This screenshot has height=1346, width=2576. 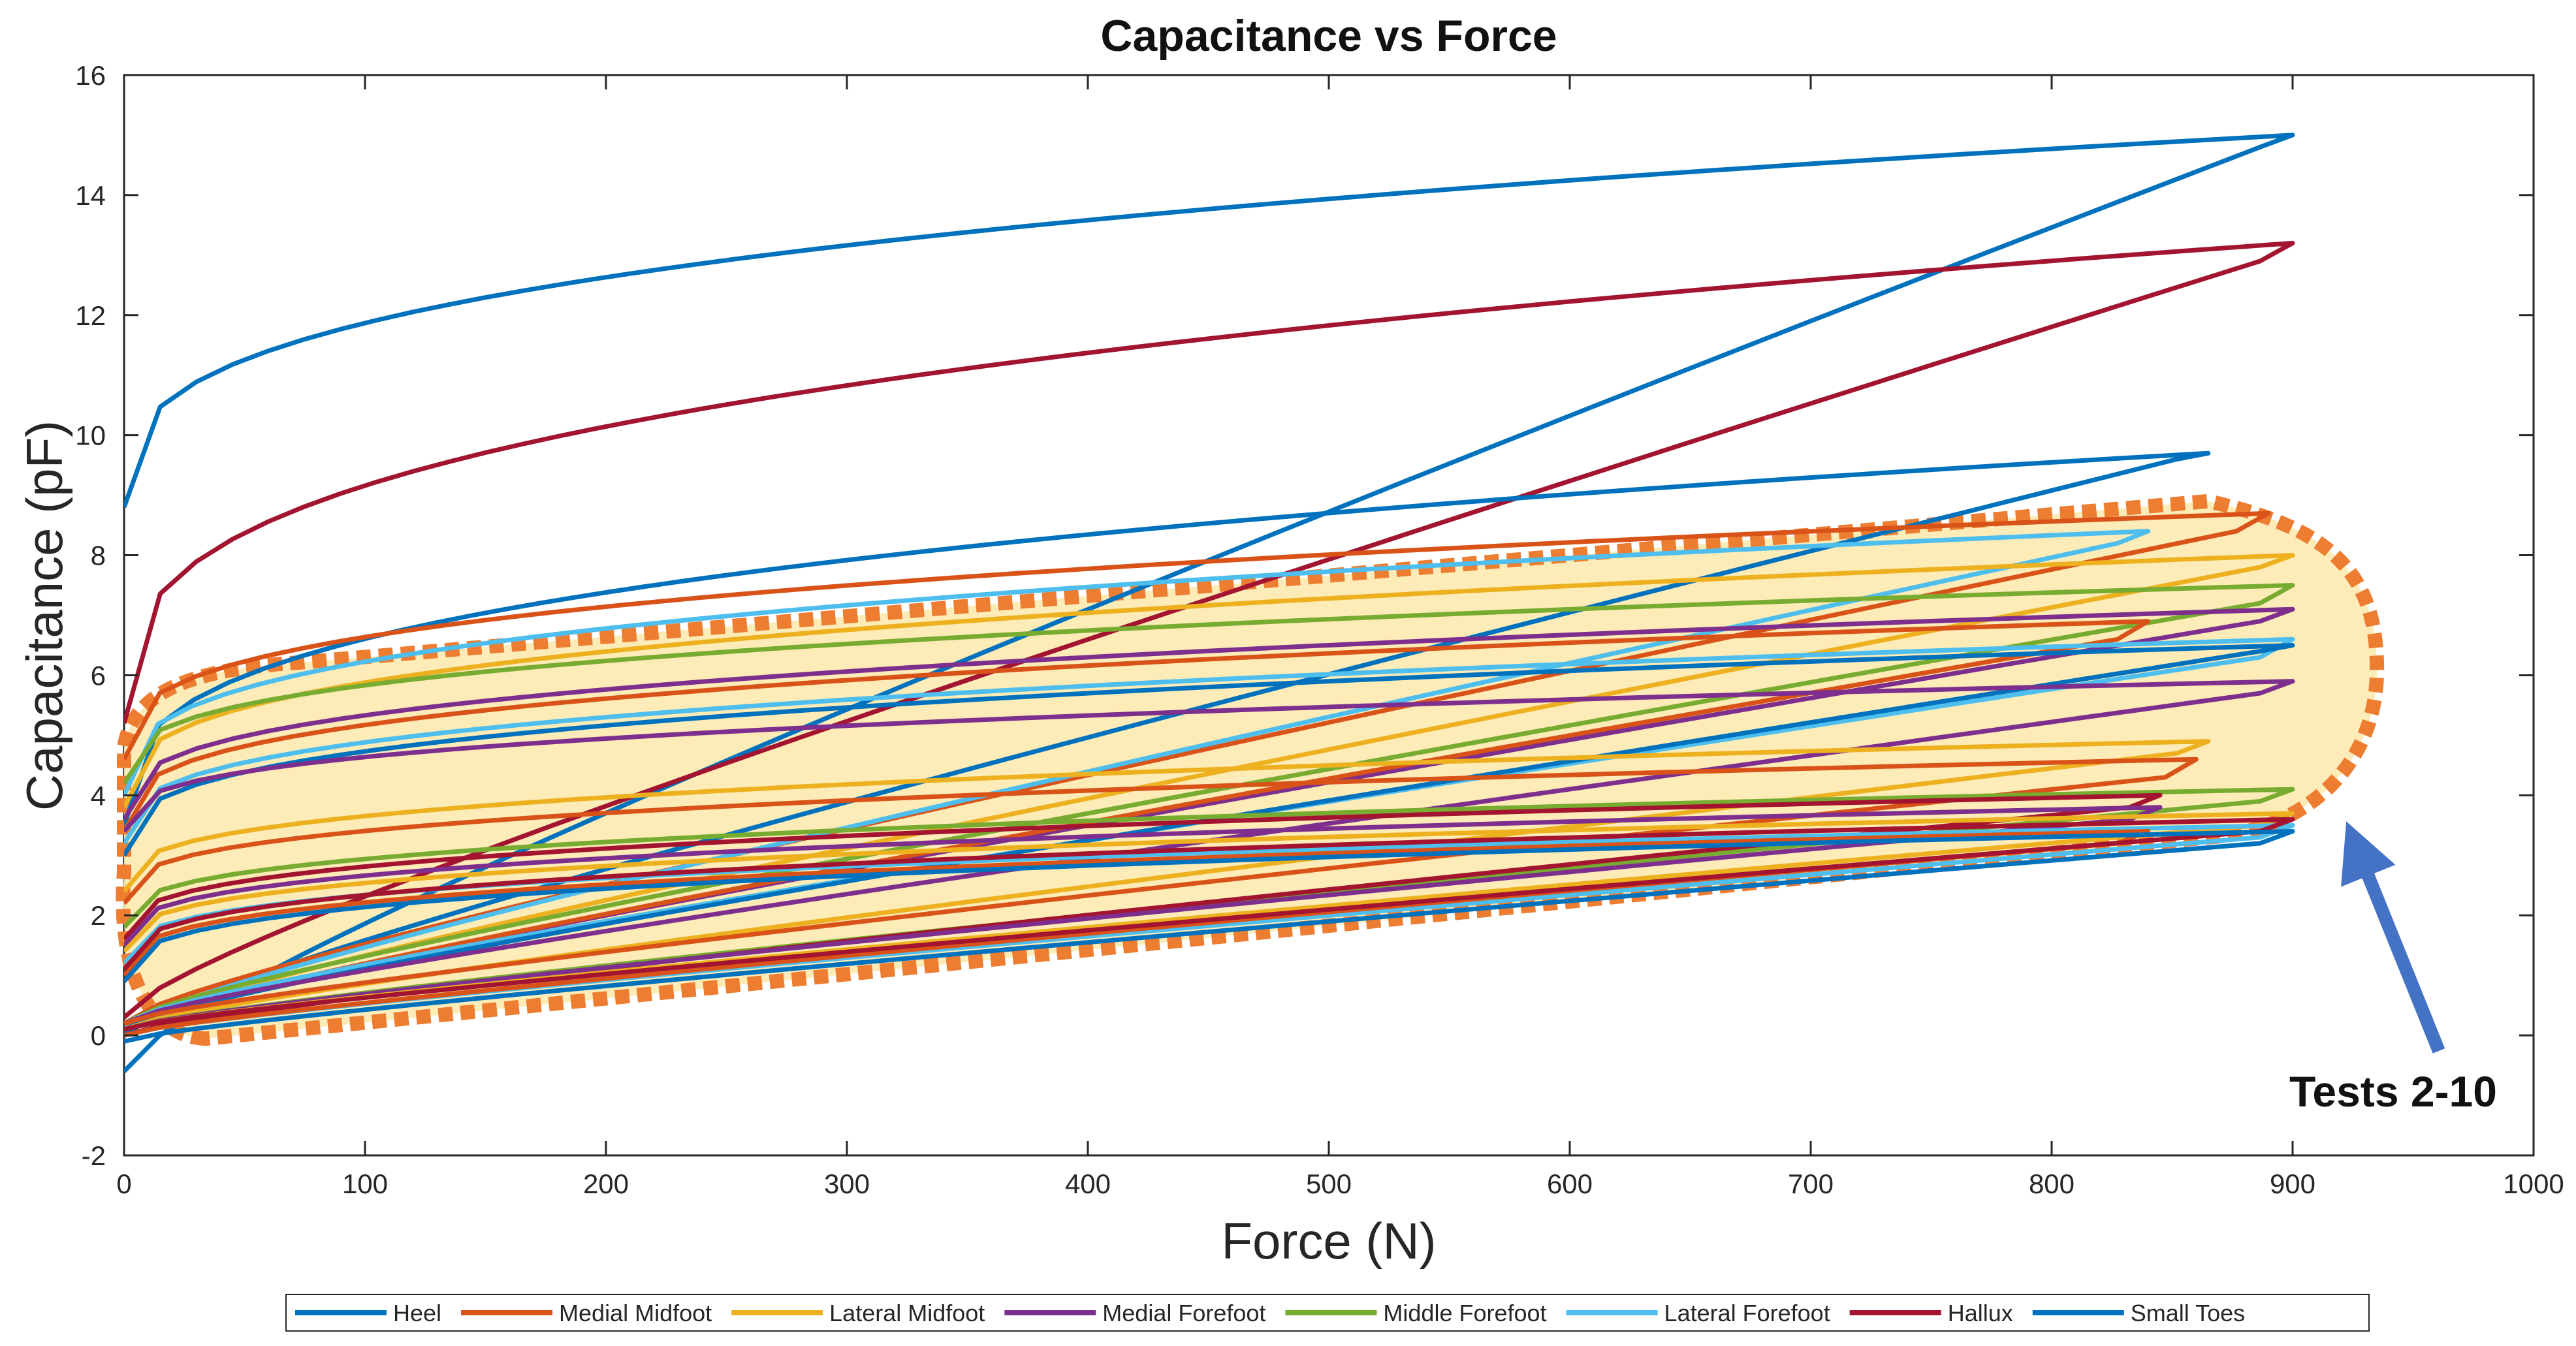 What do you see at coordinates (123, 1184) in the screenshot?
I see `x-tick-label: 0` at bounding box center [123, 1184].